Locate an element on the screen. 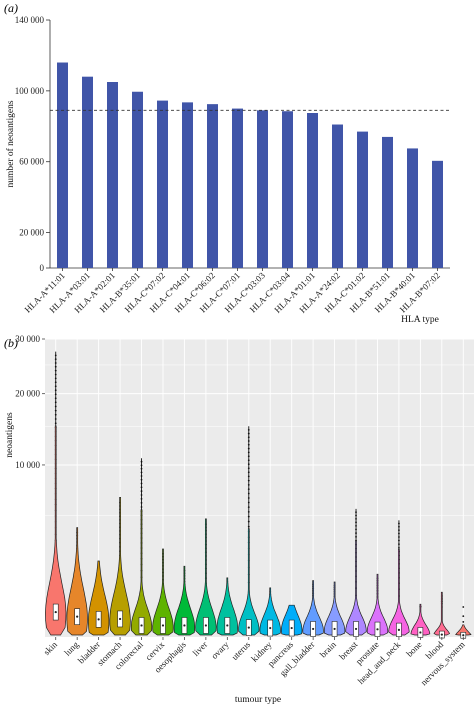 This screenshot has height=713, width=474. bar-HLA-B*07:02 is located at coordinates (437, 214).